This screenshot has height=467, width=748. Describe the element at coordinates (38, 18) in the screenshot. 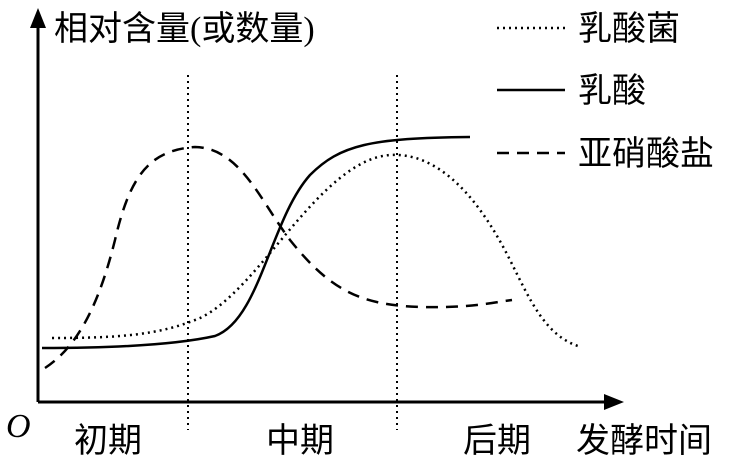

I see `y-arrow` at that location.